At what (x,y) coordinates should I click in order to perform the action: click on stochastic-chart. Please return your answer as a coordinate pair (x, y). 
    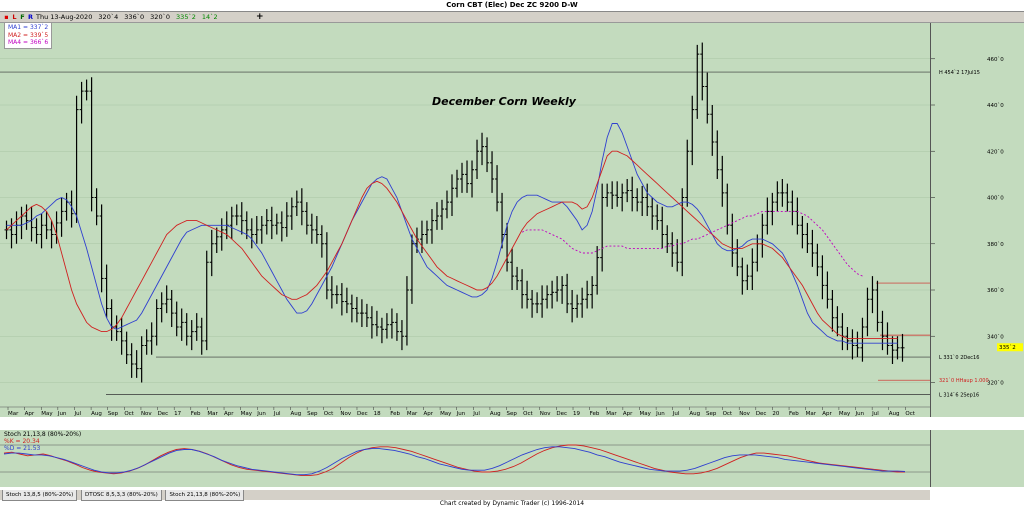
    Looking at the image, I should click on (465, 458).